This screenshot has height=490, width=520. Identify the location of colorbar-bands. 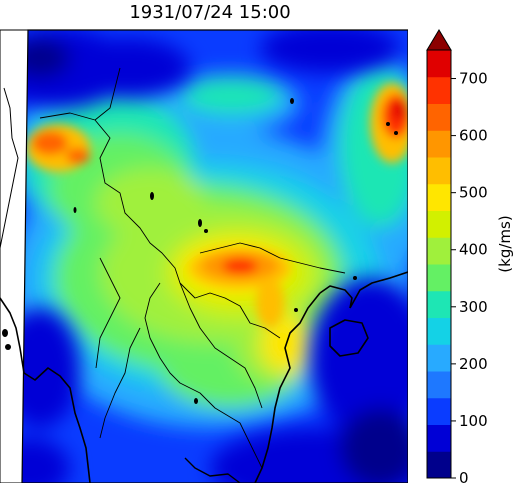
(439, 264).